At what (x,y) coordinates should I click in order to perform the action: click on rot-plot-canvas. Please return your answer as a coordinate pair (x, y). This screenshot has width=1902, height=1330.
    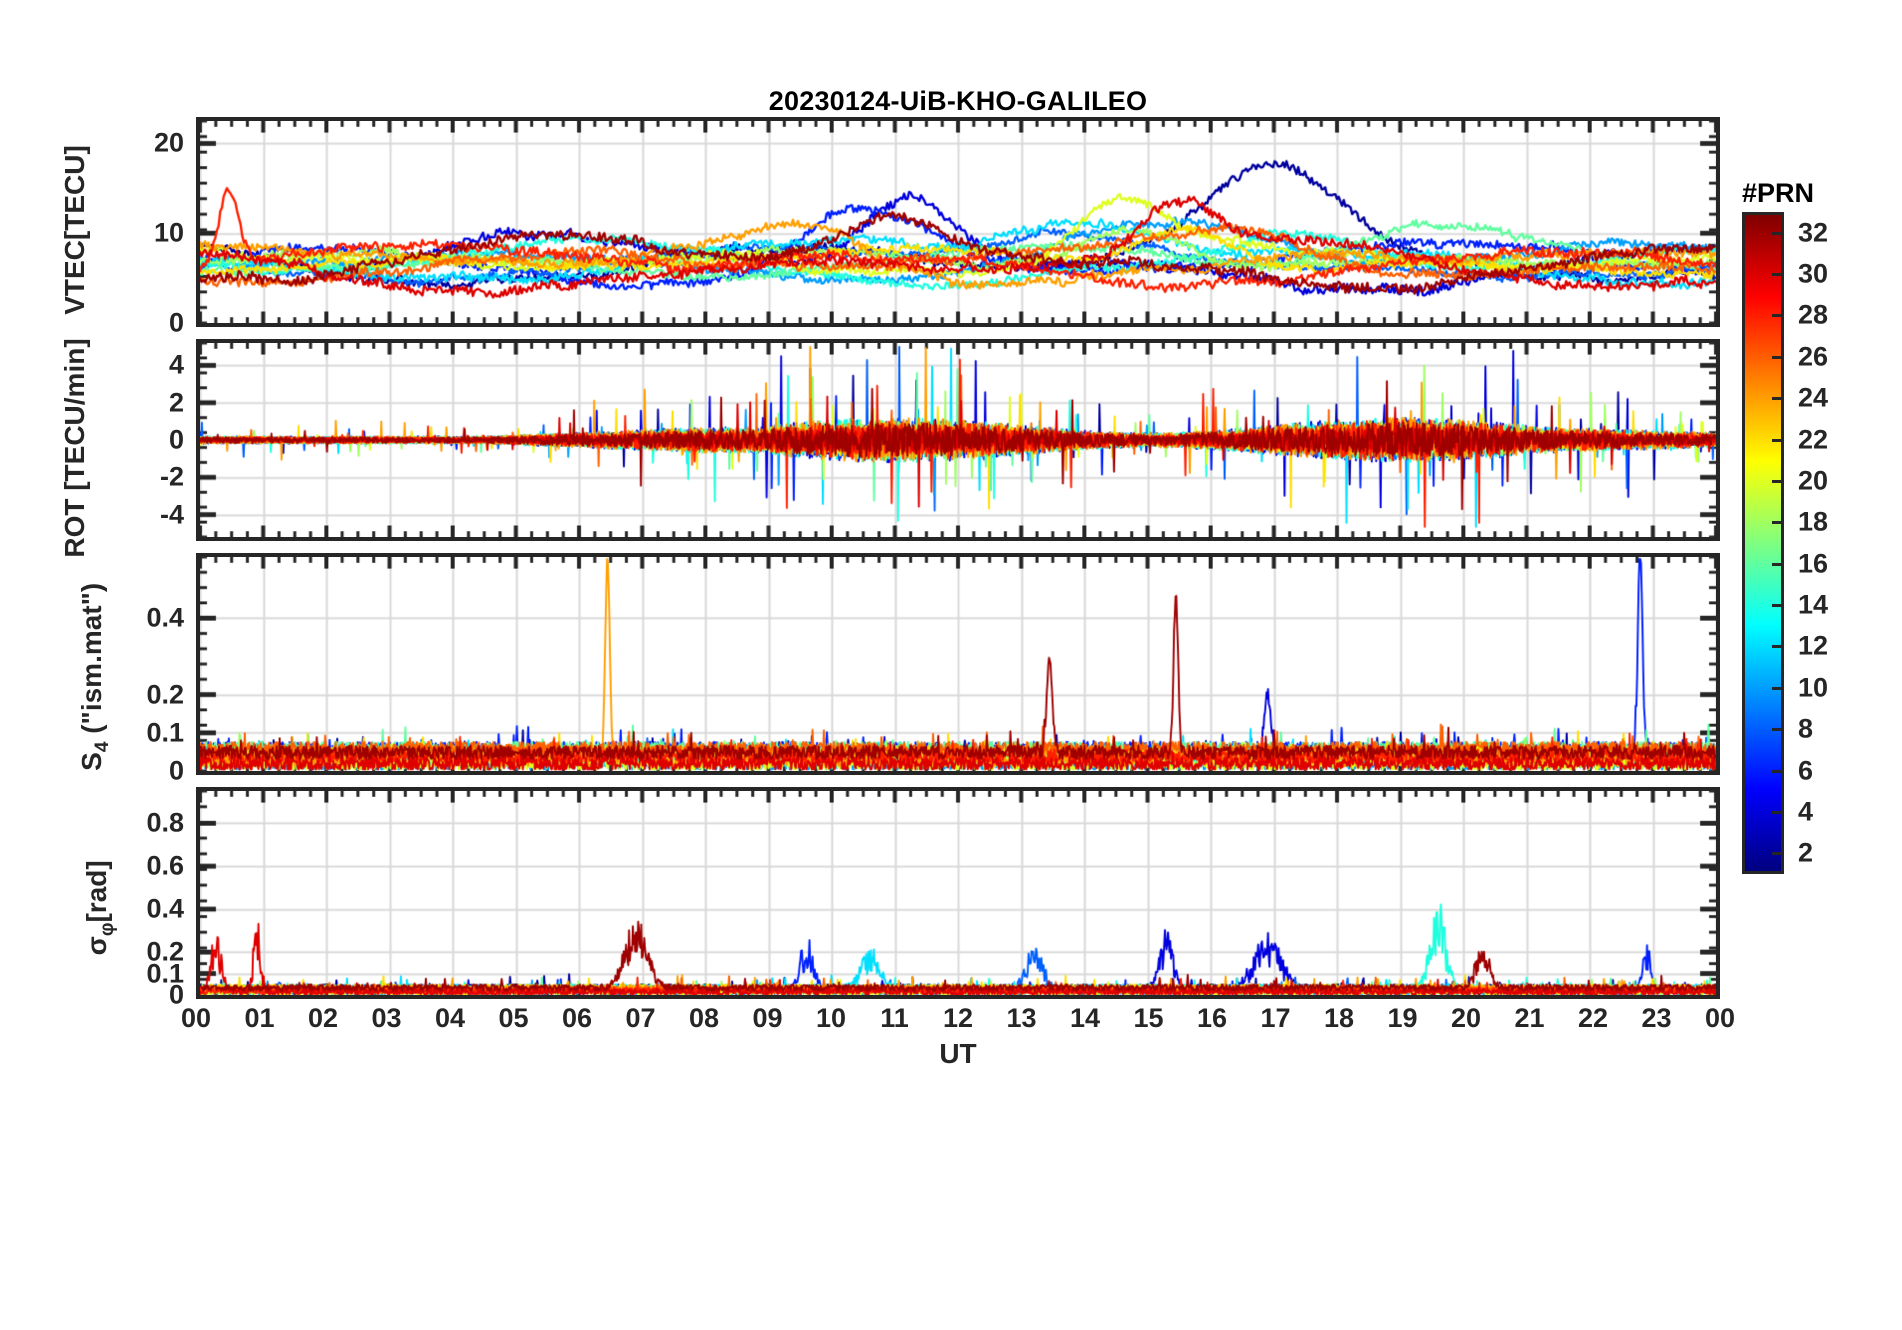
    Looking at the image, I should click on (958, 440).